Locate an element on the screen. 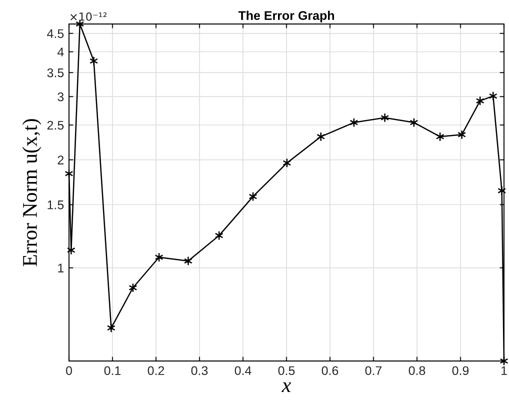 This screenshot has width=509, height=411. y-tick-label: 1.5 is located at coordinates (56, 205).